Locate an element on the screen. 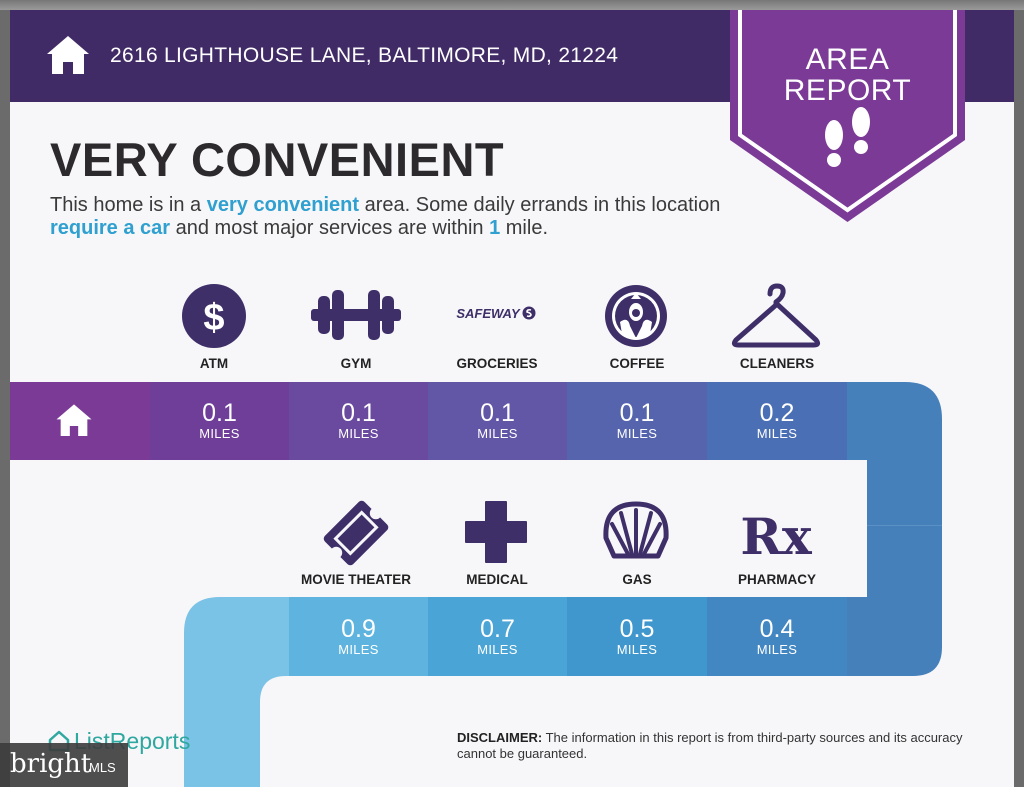  distance-cell-pharmacy: 0.4 MILES is located at coordinates (777, 637).